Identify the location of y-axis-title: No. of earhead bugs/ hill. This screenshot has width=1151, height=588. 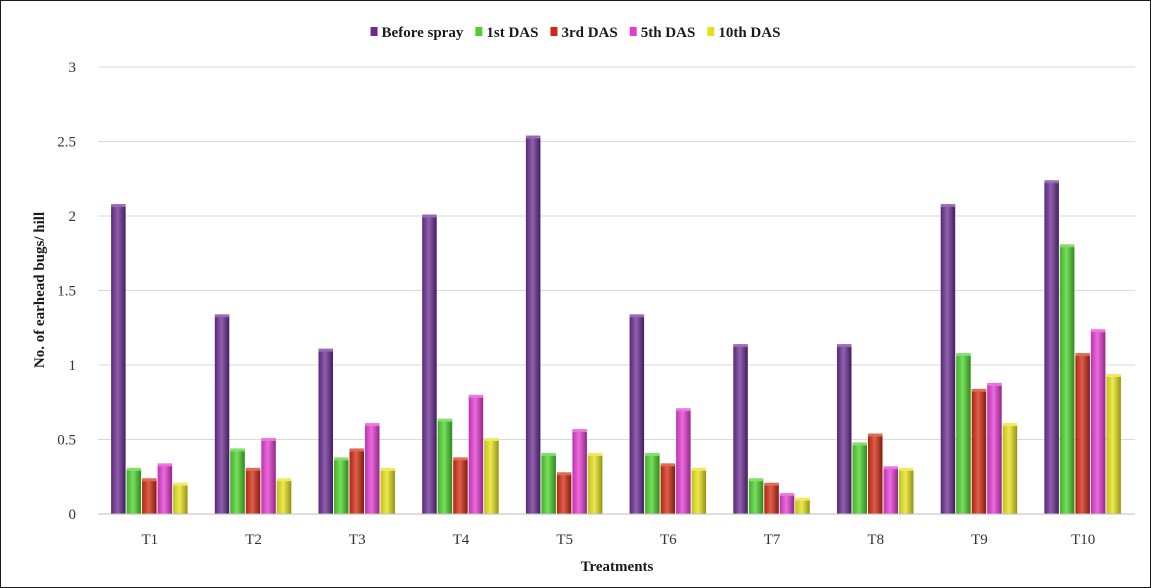
(40, 290).